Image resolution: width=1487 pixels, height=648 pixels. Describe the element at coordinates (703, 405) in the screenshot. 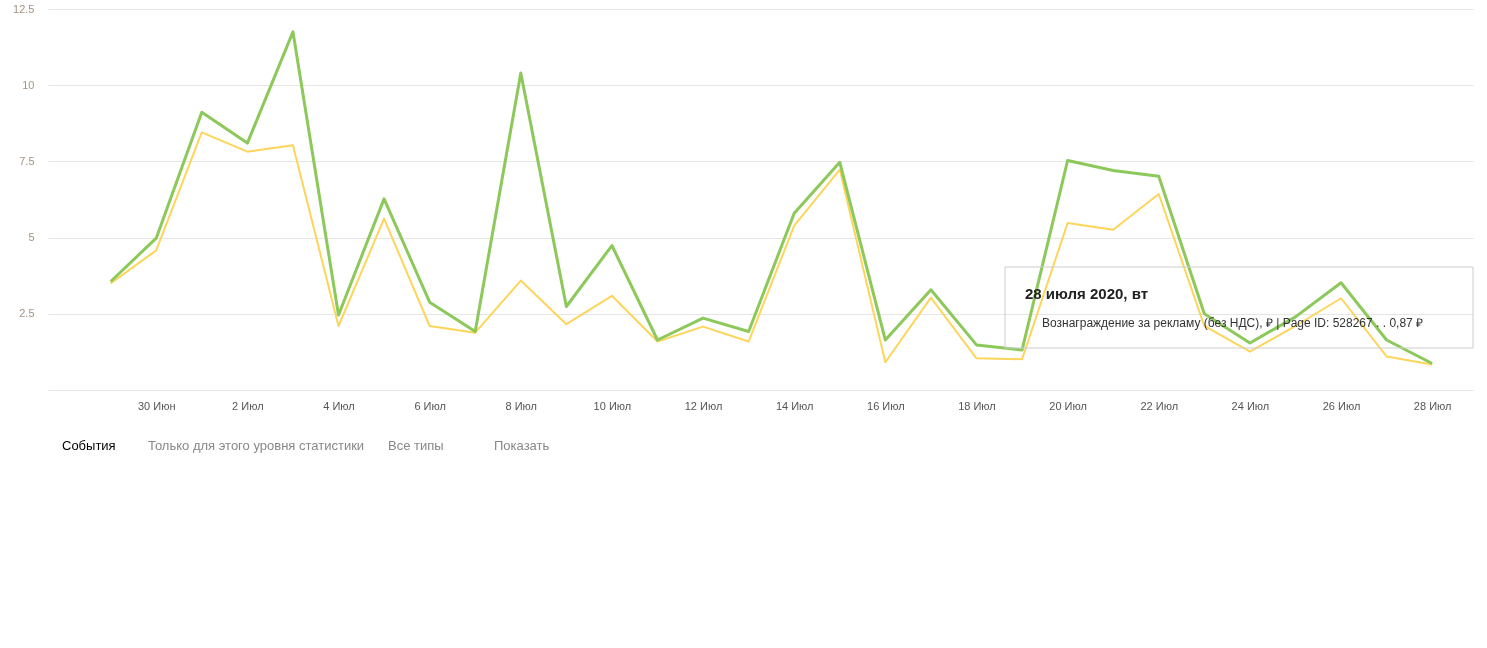

I see `x-tick-label: 12 Июл` at that location.